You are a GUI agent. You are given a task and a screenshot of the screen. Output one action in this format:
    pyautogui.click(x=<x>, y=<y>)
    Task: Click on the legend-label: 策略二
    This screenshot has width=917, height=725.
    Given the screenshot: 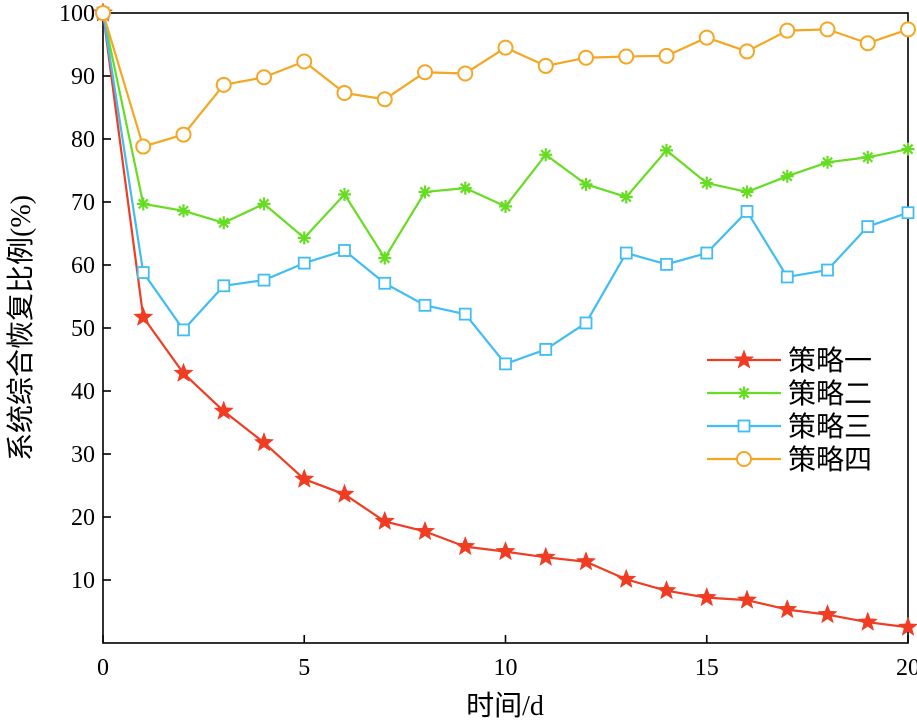 What is the action you would take?
    pyautogui.click(x=830, y=394)
    